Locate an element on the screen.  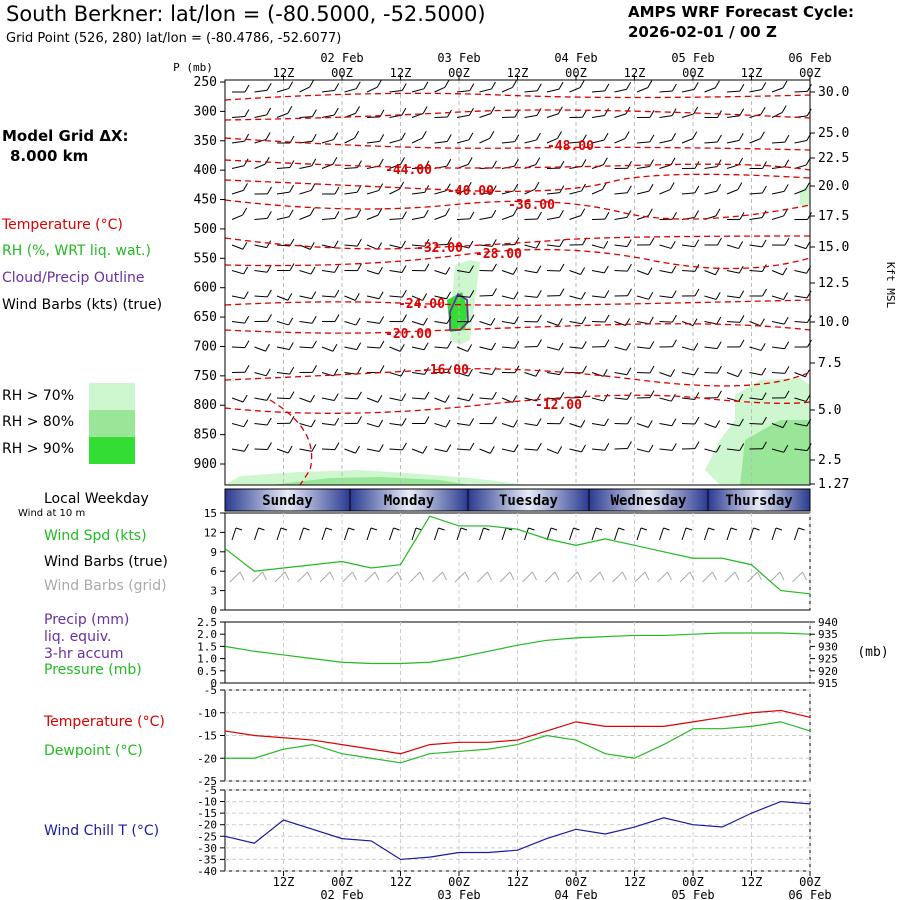
bottom-tick-label: 12Z is located at coordinates (401, 882).